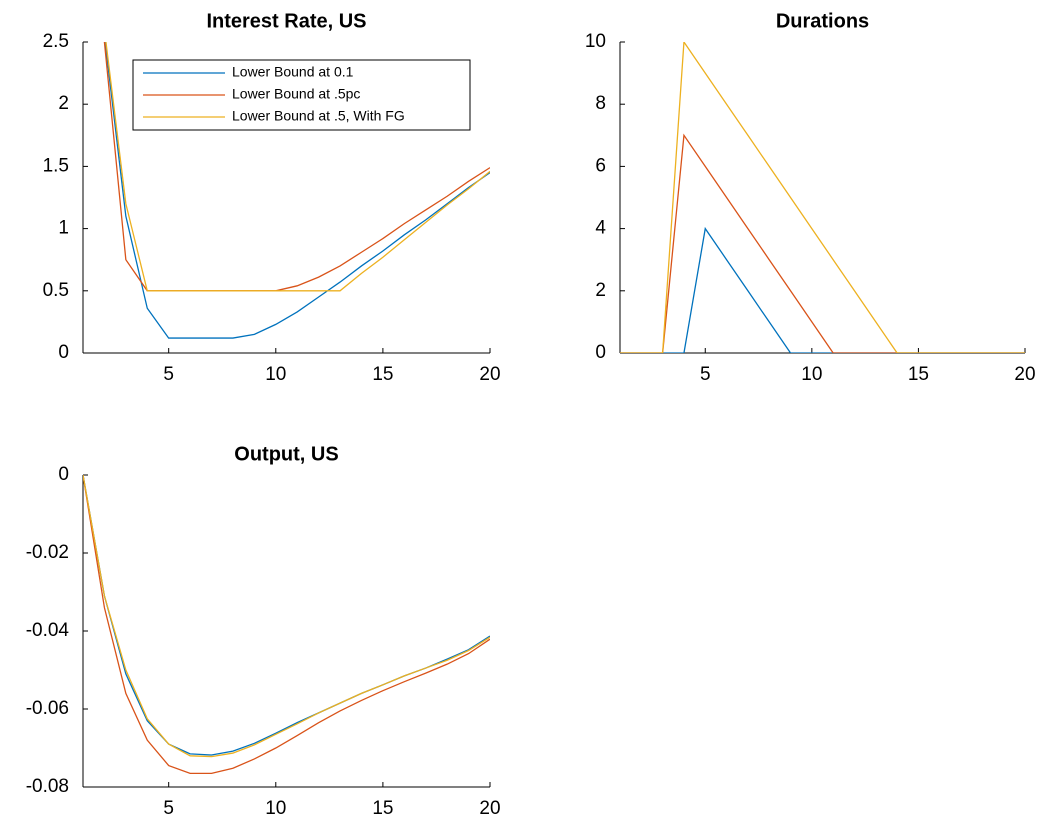 The width and height of the screenshot is (1043, 820). I want to click on chart-title: Output, US, so click(286, 454).